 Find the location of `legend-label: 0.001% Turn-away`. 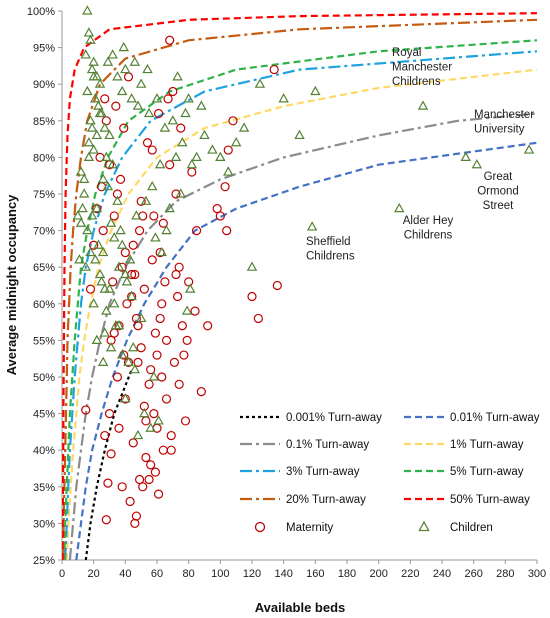

legend-label: 0.001% Turn-away is located at coordinates (334, 418).